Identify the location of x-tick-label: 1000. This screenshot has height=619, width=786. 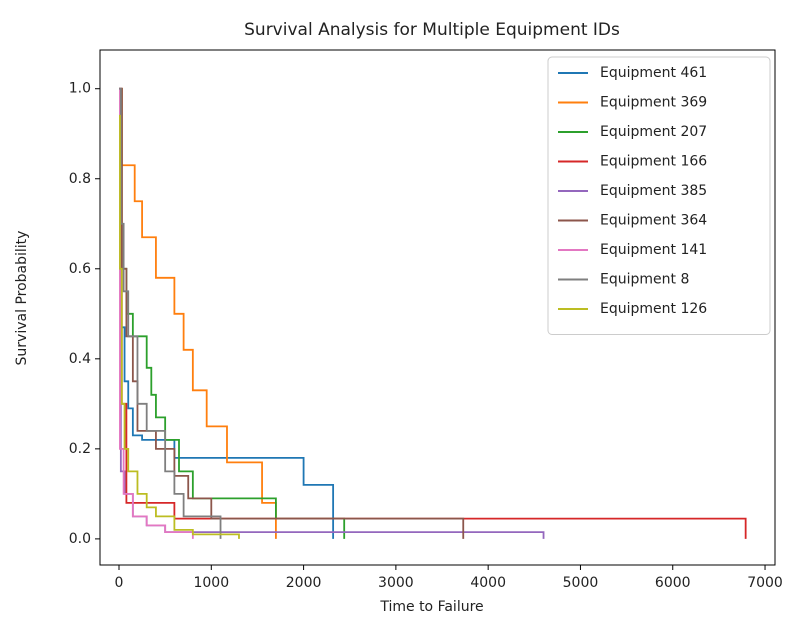
(211, 583).